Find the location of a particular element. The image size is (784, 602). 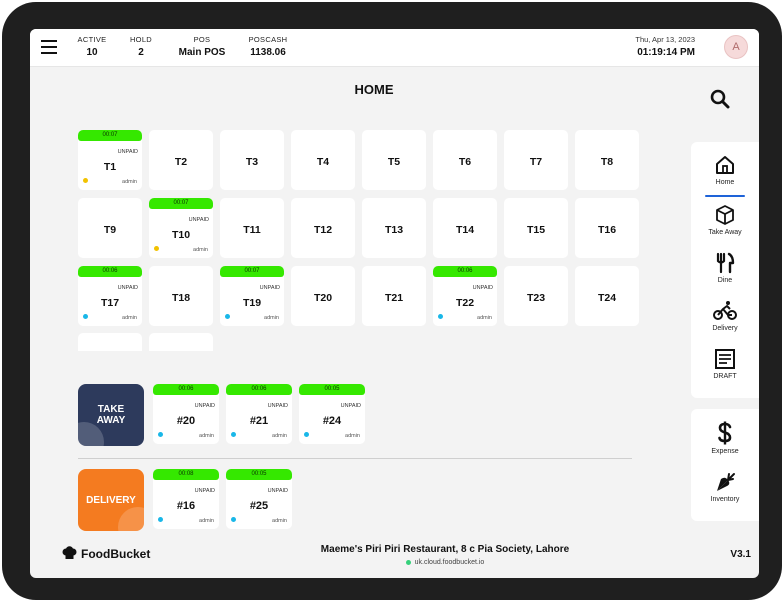

table-name: T8 is located at coordinates (607, 162).